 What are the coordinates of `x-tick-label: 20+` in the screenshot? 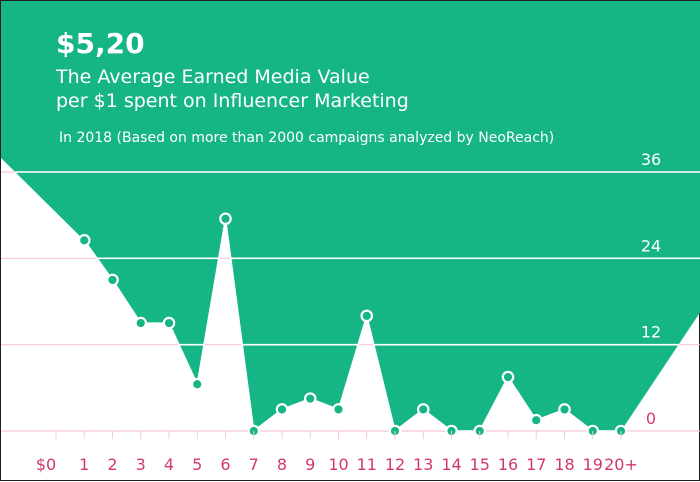 It's located at (621, 464).